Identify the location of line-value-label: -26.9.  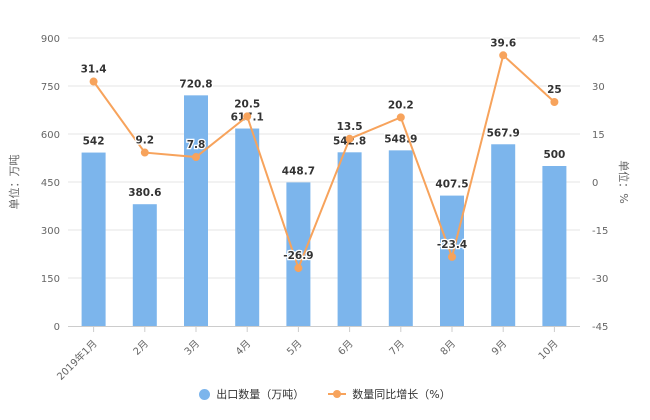
(298, 256).